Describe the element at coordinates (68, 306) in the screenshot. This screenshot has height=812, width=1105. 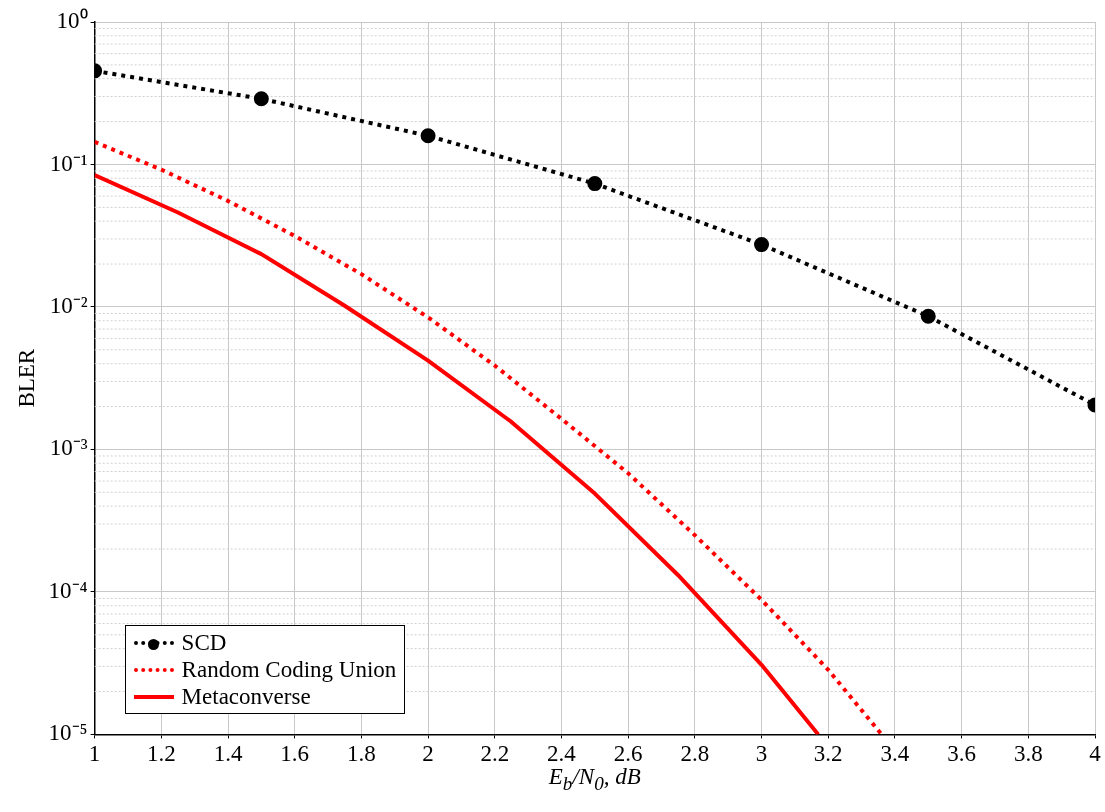
I see `y-tick-label: 10⁻²` at that location.